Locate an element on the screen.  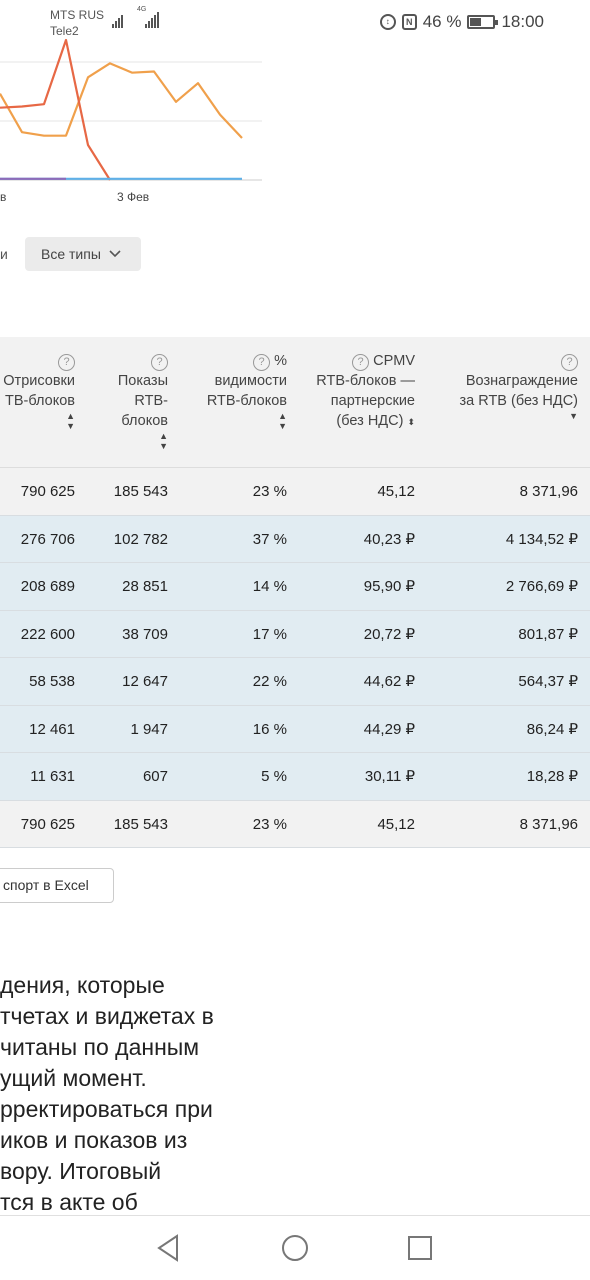
cell: 222 600 is located at coordinates (47, 634).